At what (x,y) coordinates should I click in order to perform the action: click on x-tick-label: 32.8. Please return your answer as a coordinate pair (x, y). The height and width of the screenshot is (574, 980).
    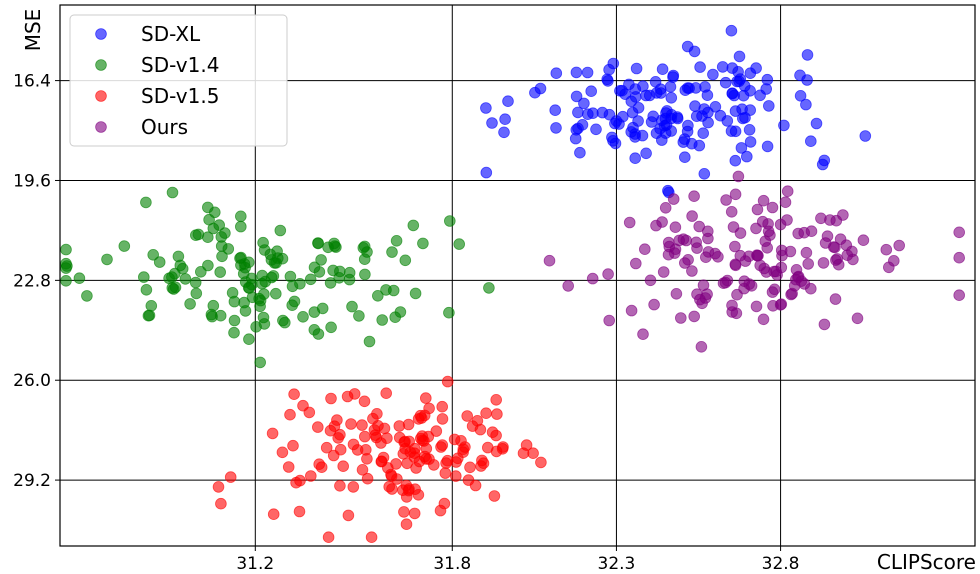
    Looking at the image, I should click on (781, 564).